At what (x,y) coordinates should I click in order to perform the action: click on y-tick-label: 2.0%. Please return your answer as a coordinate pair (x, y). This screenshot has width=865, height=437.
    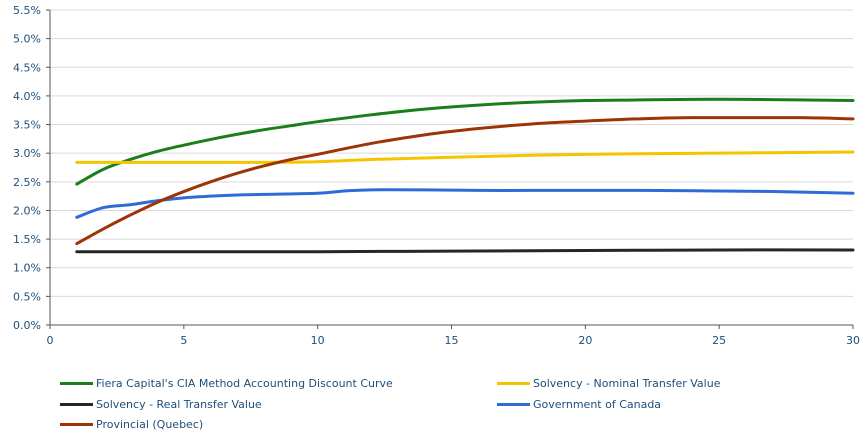
    Looking at the image, I should click on (27, 210).